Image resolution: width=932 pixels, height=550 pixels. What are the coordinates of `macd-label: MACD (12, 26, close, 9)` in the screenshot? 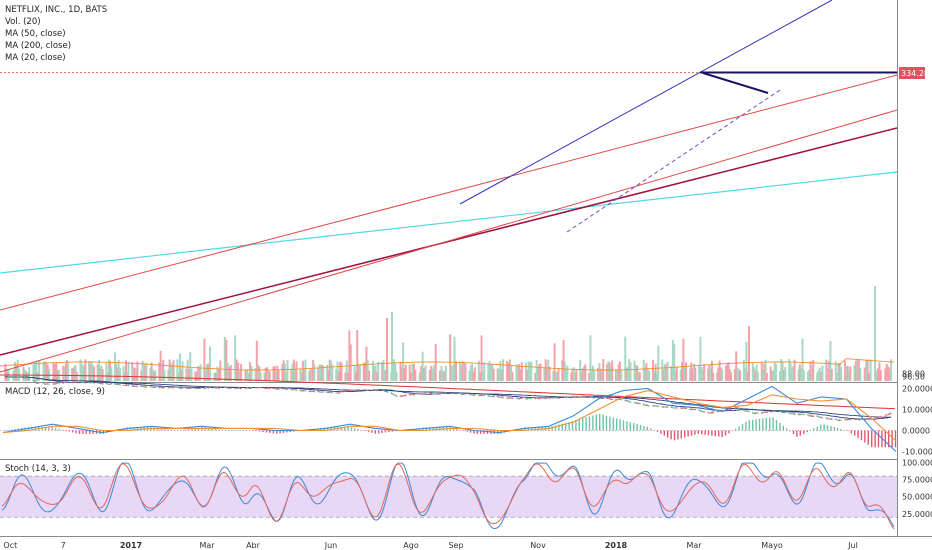 It's located at (55, 392).